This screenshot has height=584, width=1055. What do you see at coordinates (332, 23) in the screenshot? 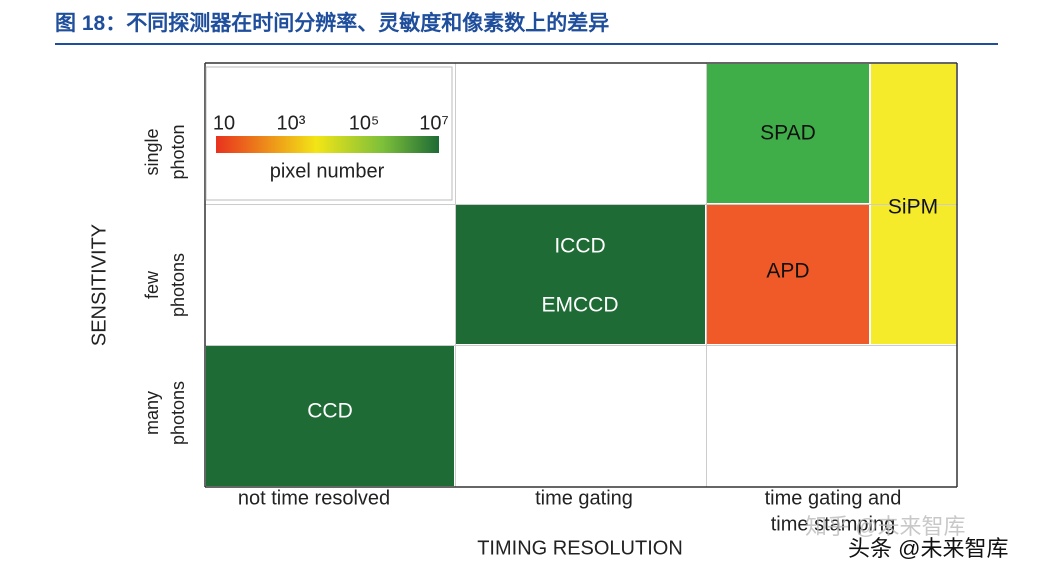
I see `title: 图 18：不同探测器在时间分辨率、灵敏度和像素数上的差异` at bounding box center [332, 23].